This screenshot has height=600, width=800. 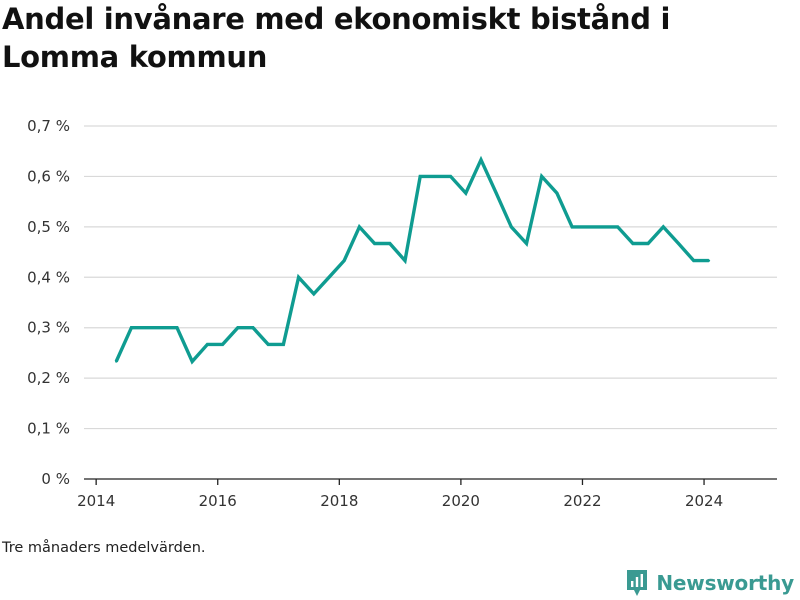 What do you see at coordinates (339, 501) in the screenshot?
I see `x-tick-label: 2018` at bounding box center [339, 501].